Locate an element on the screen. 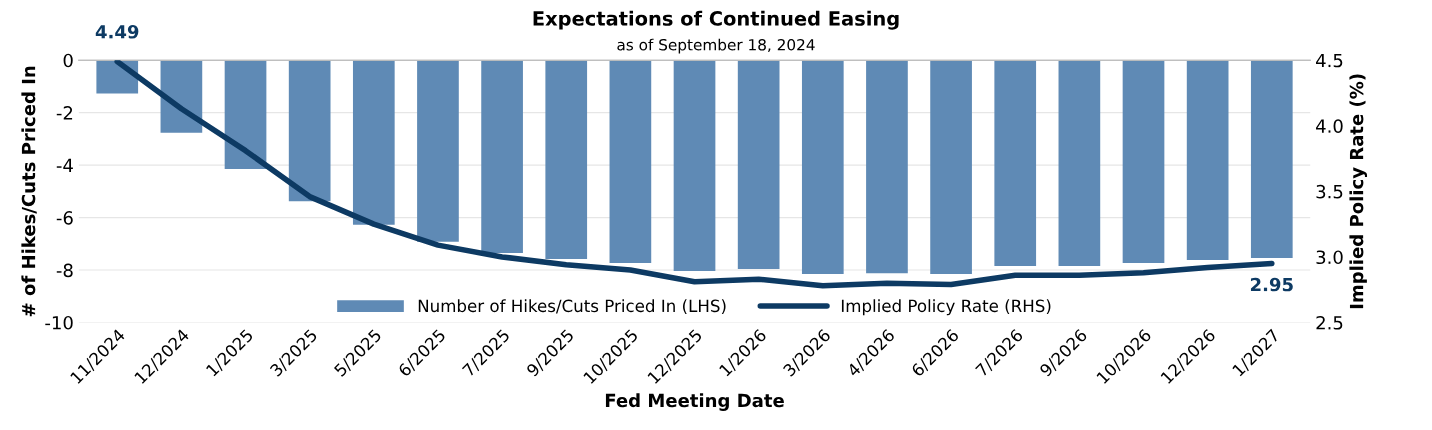  chart-title: Expectations of Continued Easing is located at coordinates (716, 20).